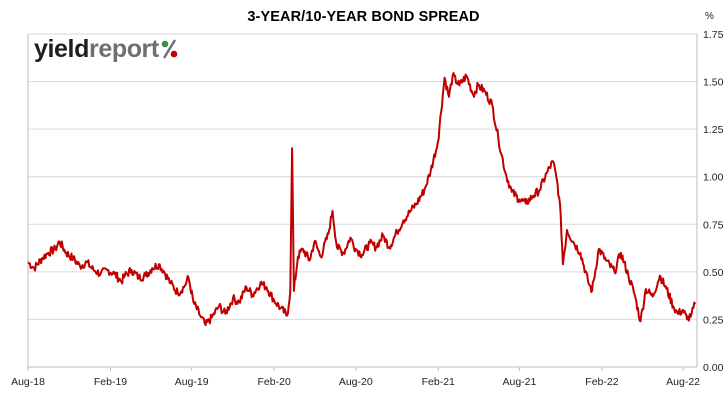  I want to click on logo-text-report: report, so click(123, 49).